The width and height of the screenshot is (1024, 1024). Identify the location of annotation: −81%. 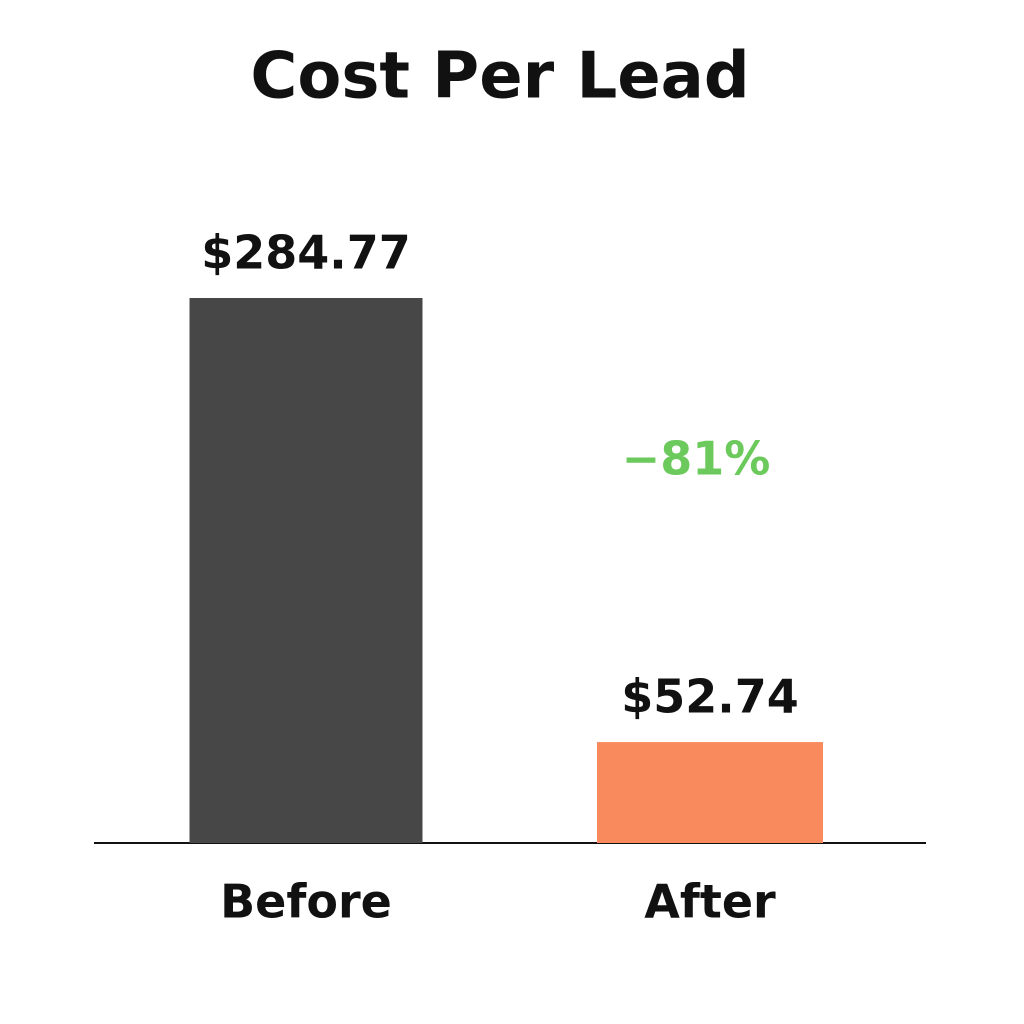
(696, 459).